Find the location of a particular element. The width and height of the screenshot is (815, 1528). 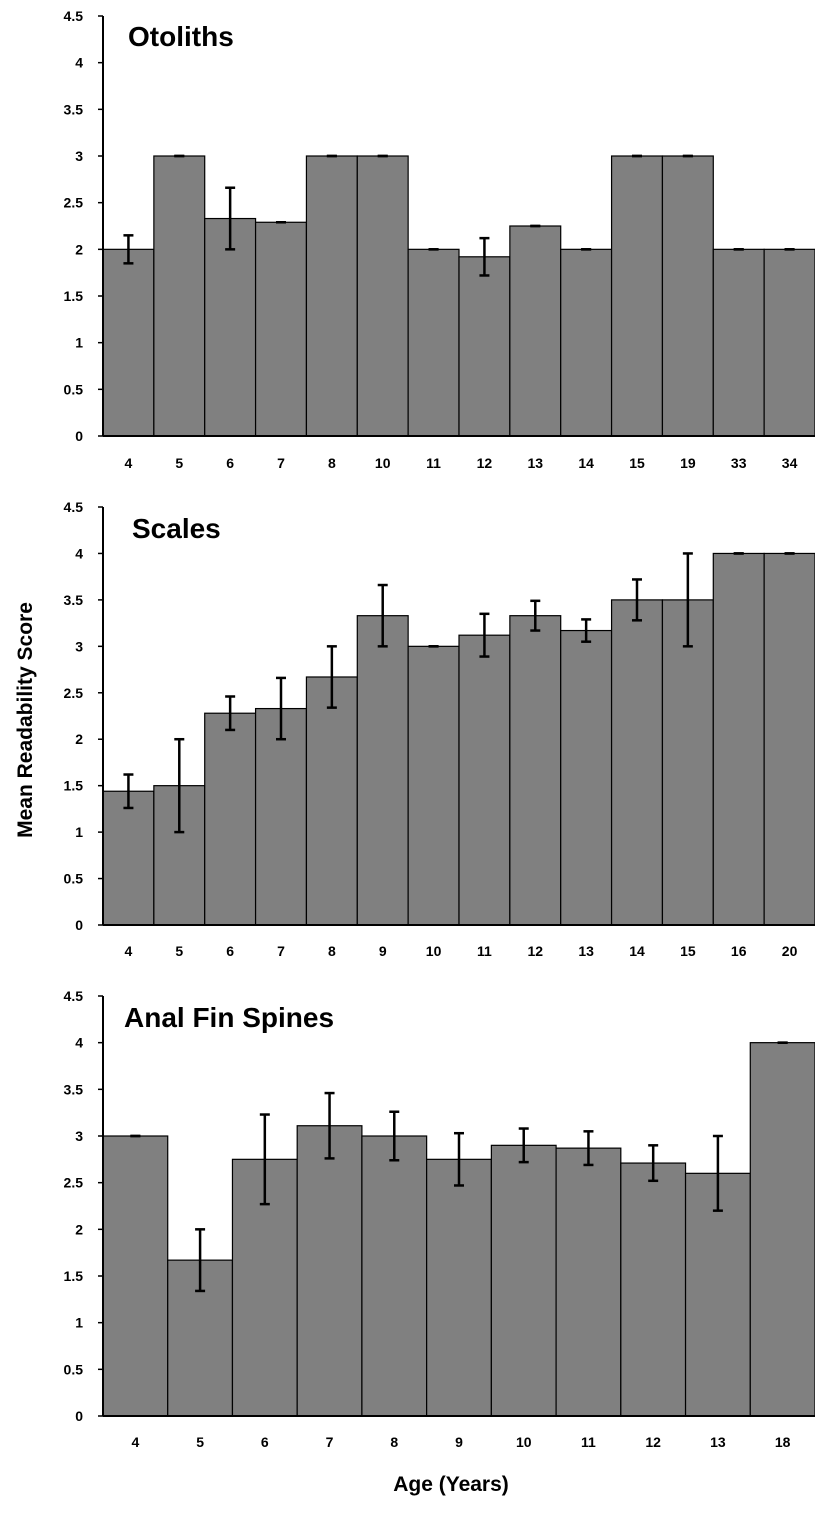

x-tick-label: 16 is located at coordinates (739, 951).